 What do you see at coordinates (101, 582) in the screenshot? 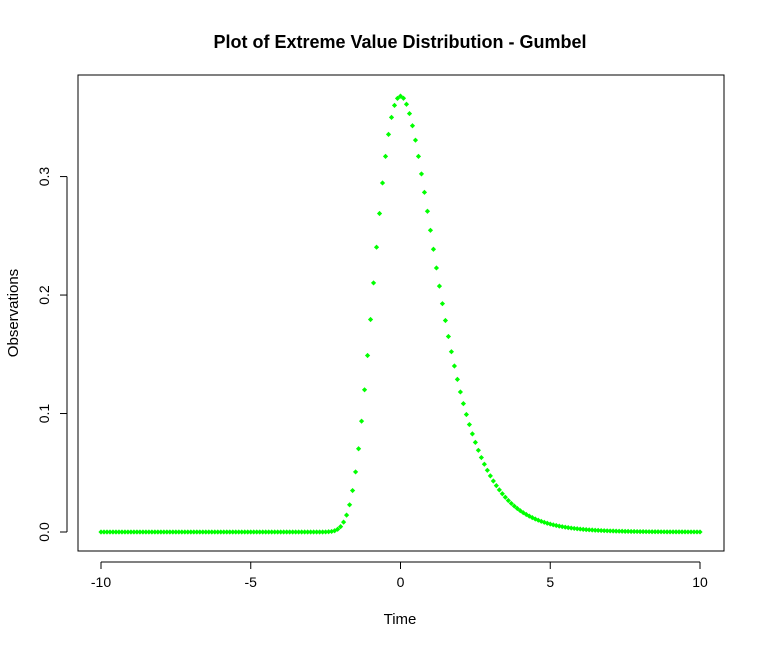
I see `x-tick-label: -10` at bounding box center [101, 582].